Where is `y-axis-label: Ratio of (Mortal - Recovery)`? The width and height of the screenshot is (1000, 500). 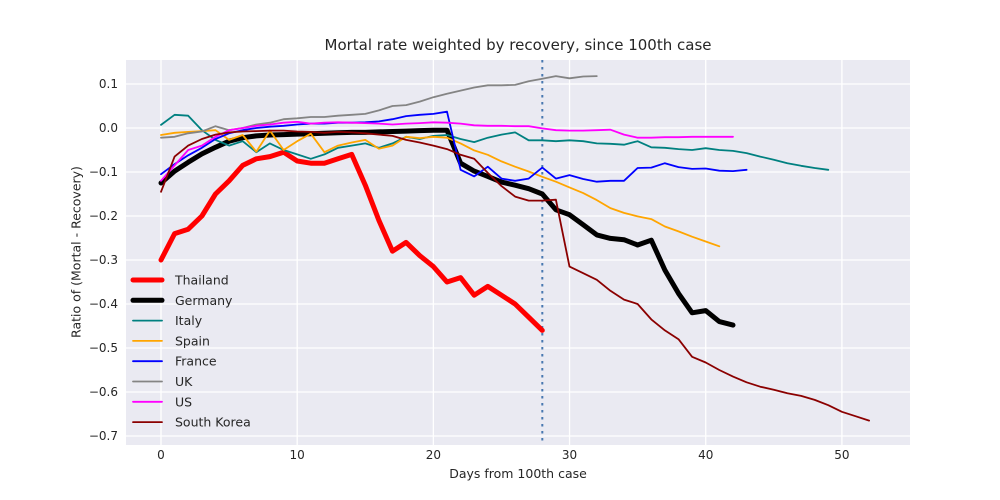
y-axis-label: Ratio of (Mortal - Recovery) is located at coordinates (76, 252).